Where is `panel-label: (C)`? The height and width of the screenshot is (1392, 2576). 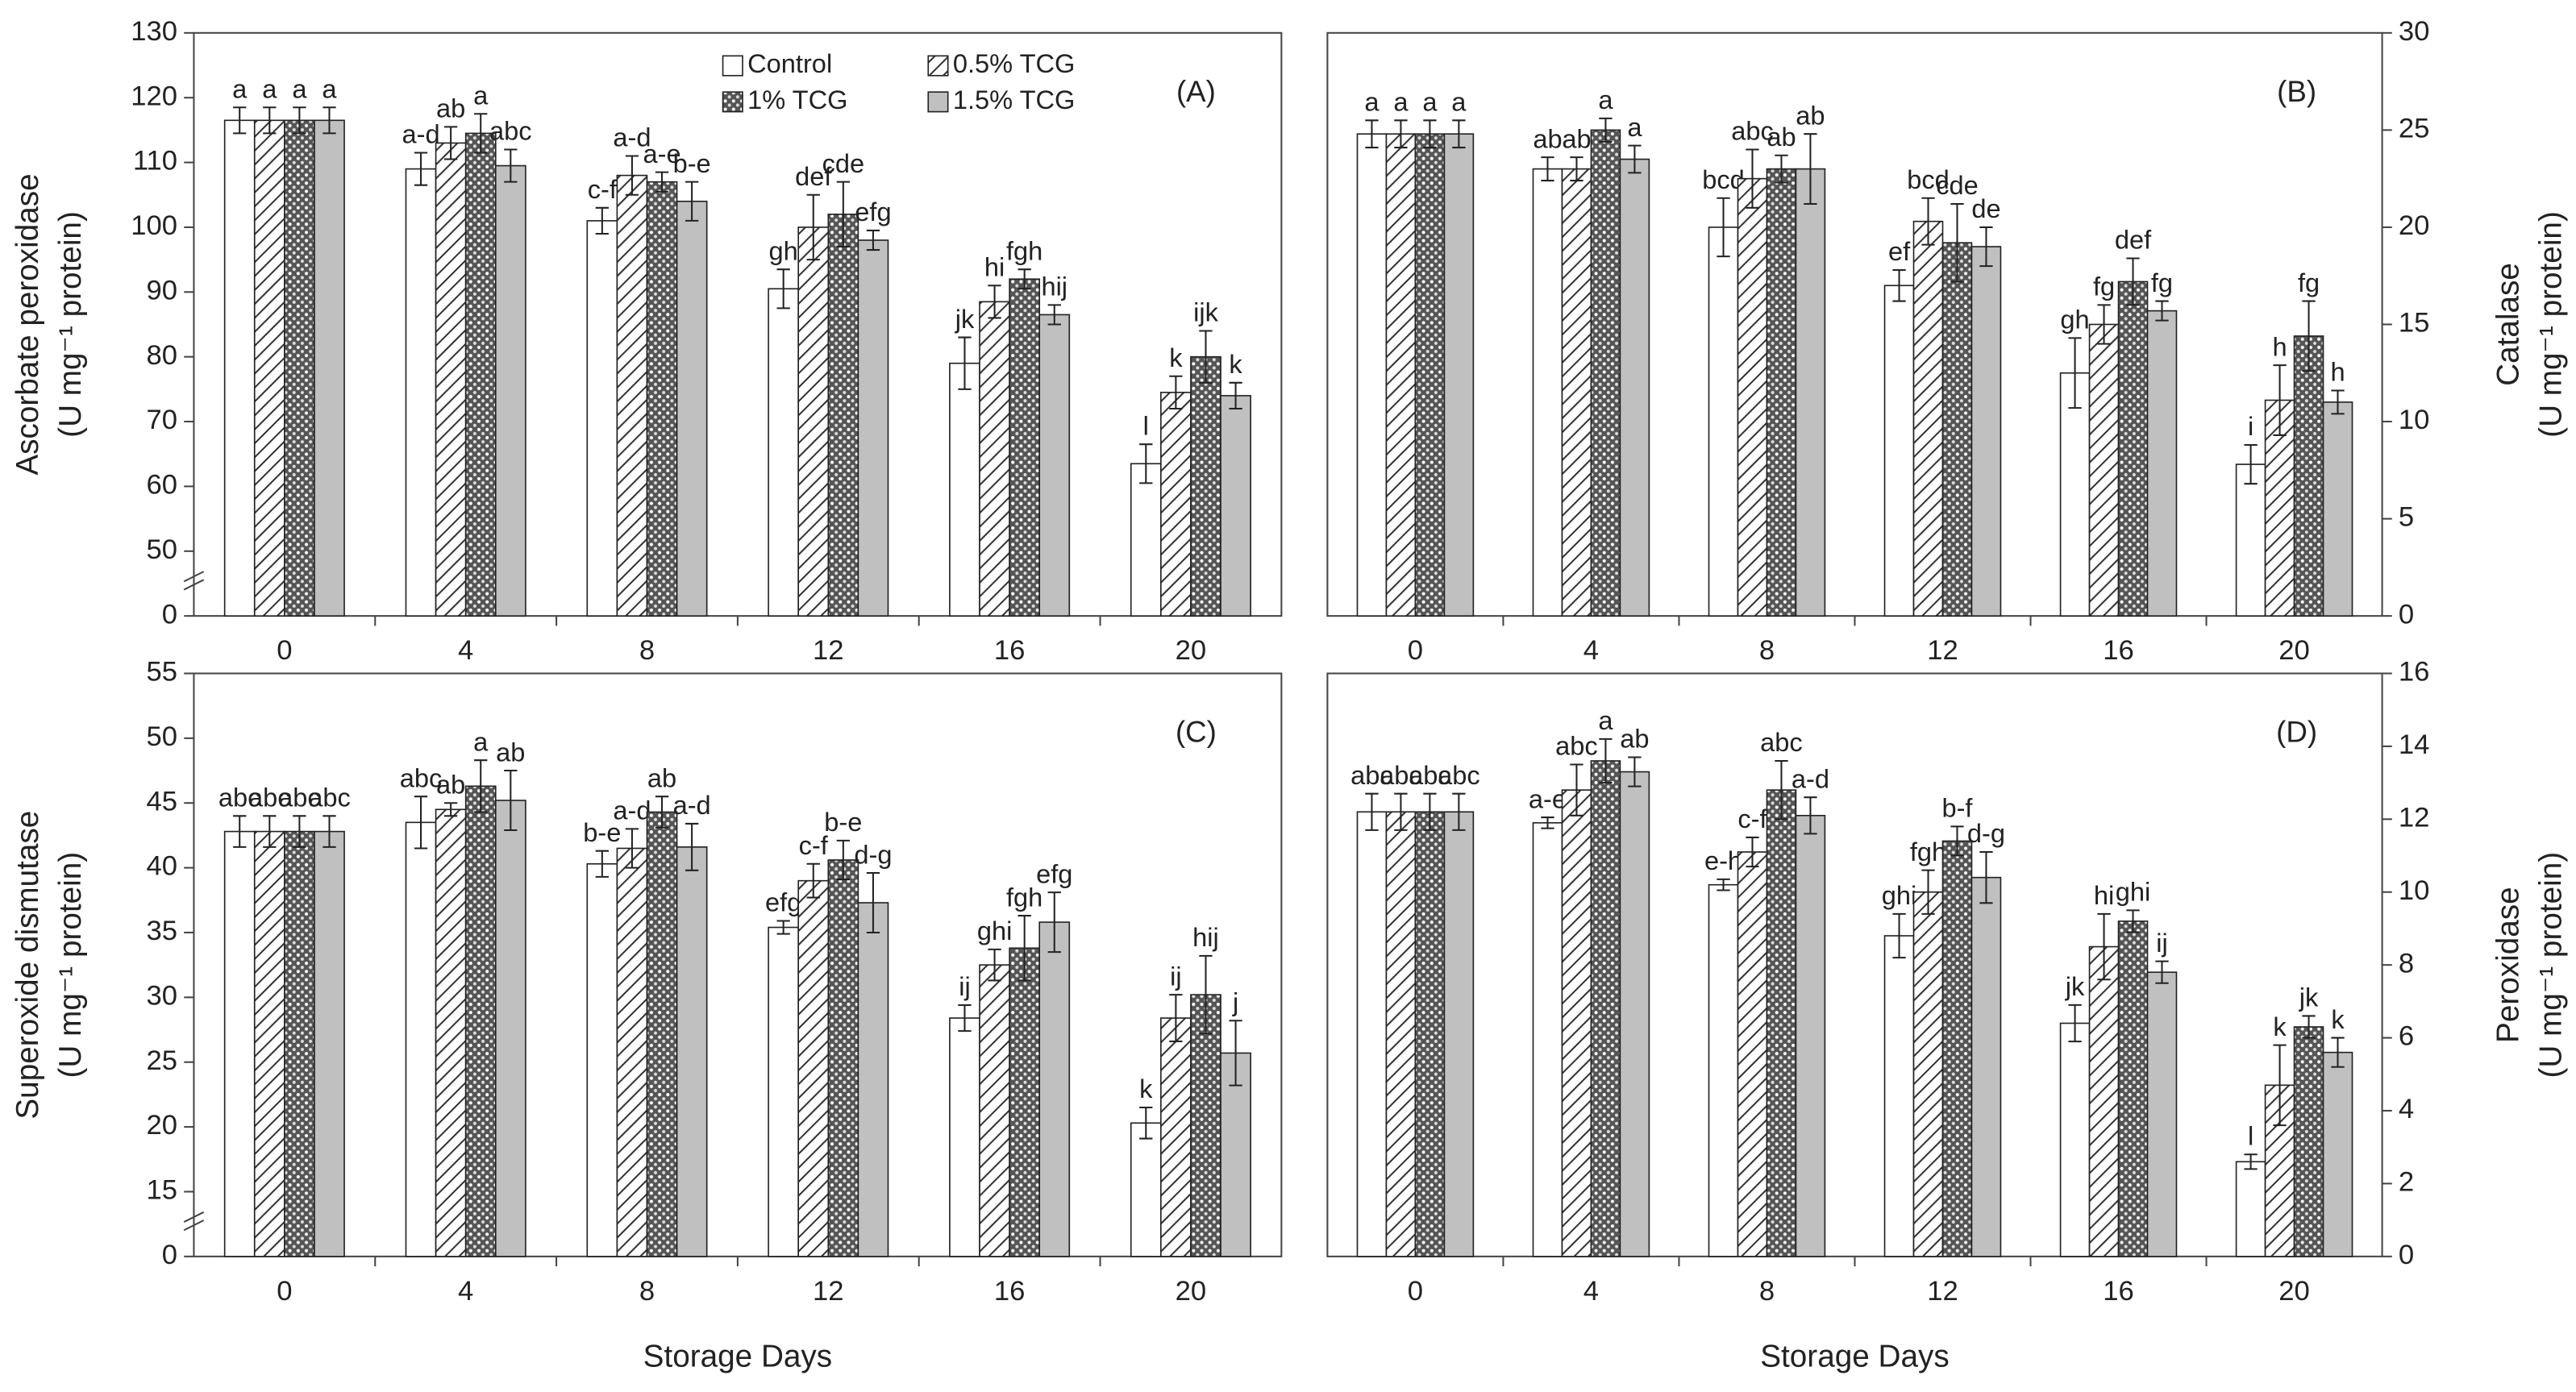 panel-label: (C) is located at coordinates (1196, 732).